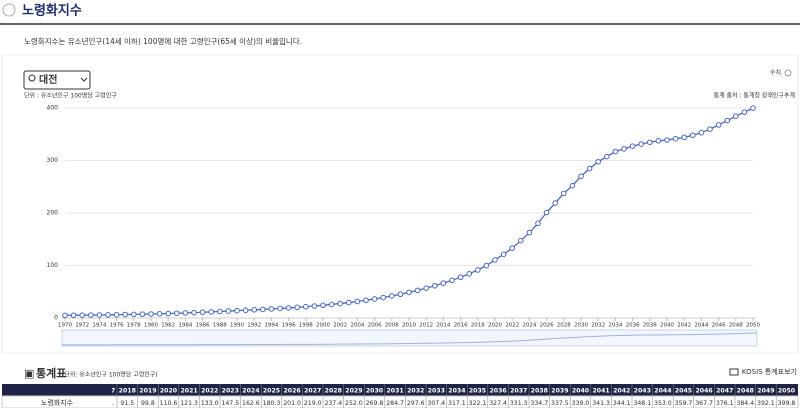  I want to click on column-header: 2044, so click(663, 391).